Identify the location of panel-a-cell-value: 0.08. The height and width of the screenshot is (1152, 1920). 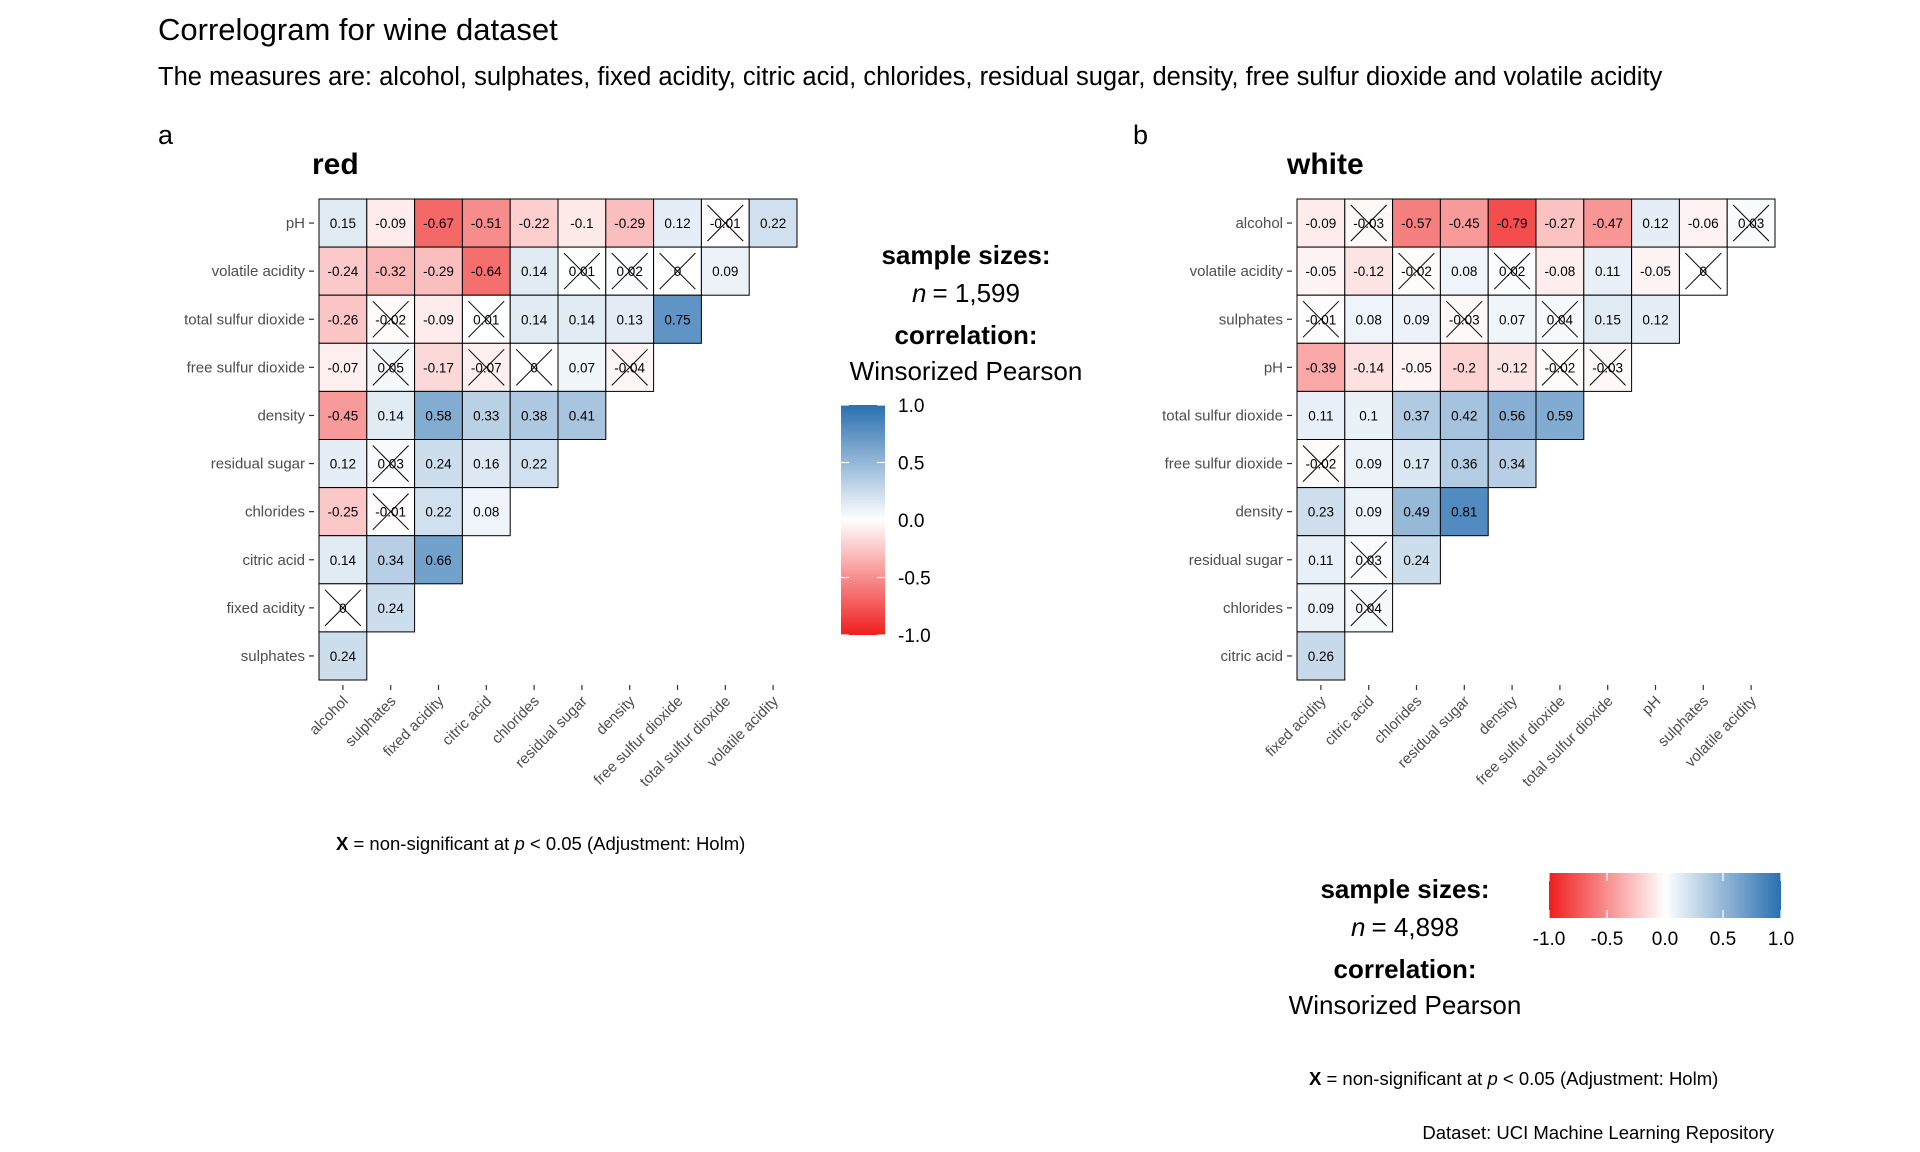
(486, 512).